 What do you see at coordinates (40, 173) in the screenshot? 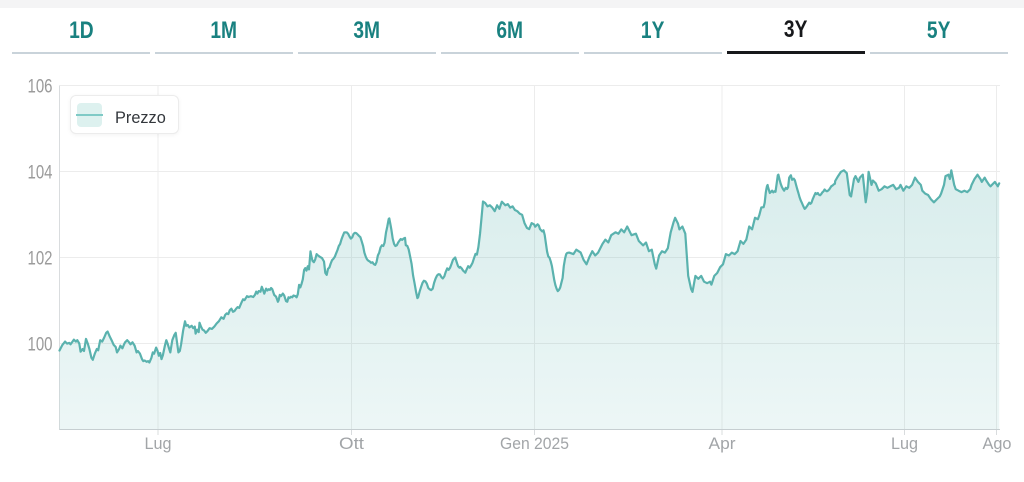
I see `svg-text: 10⁴` at bounding box center [40, 173].